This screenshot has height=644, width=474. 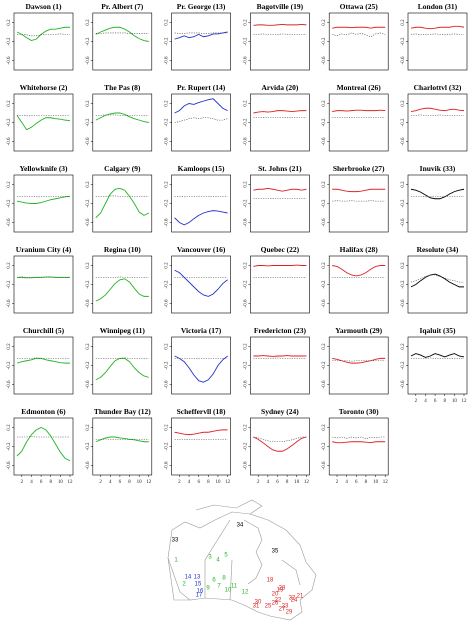 What do you see at coordinates (43, 6) in the screenshot?
I see `panel-title: Dawson (1)` at bounding box center [43, 6].